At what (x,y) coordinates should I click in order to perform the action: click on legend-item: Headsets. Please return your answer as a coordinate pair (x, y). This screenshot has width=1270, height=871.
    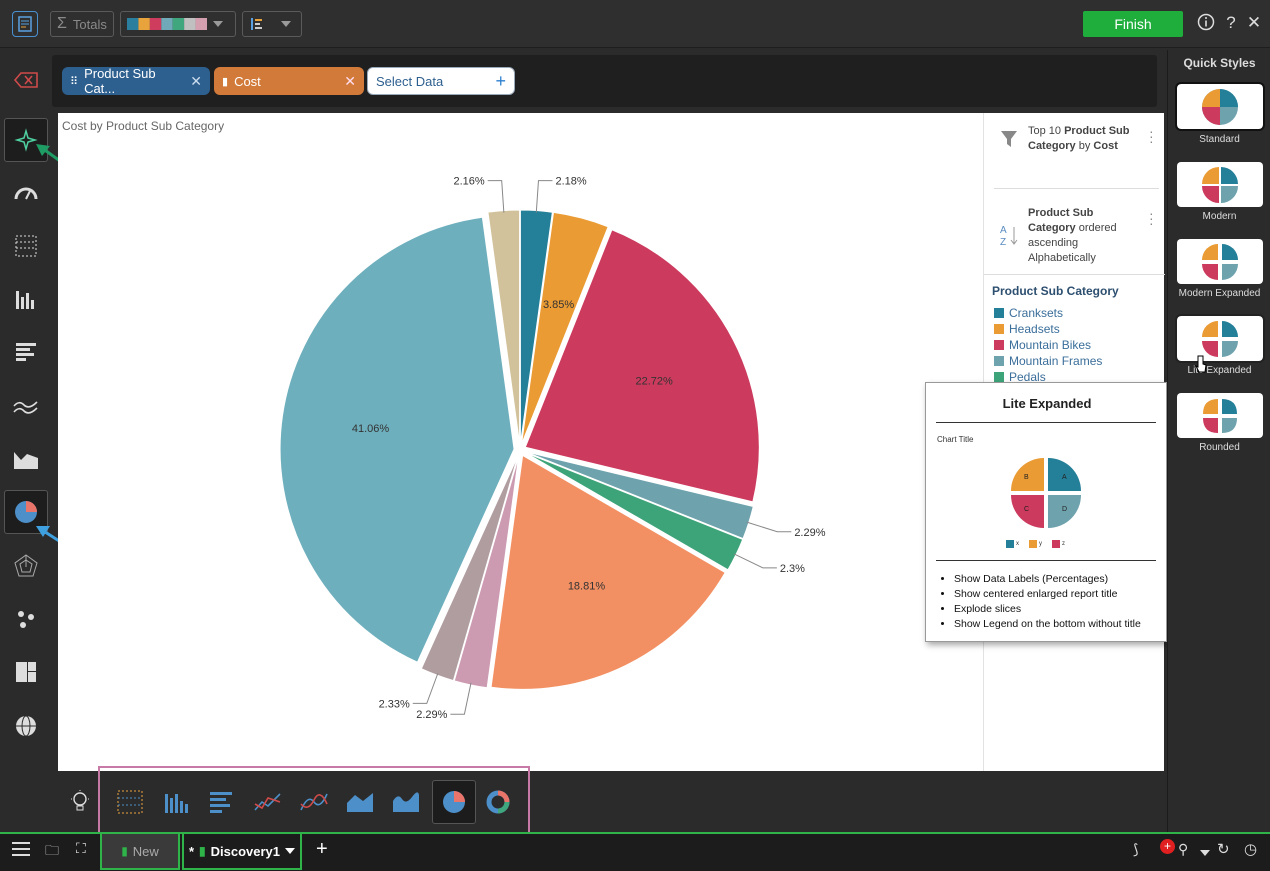
    Looking at the image, I should click on (1027, 329).